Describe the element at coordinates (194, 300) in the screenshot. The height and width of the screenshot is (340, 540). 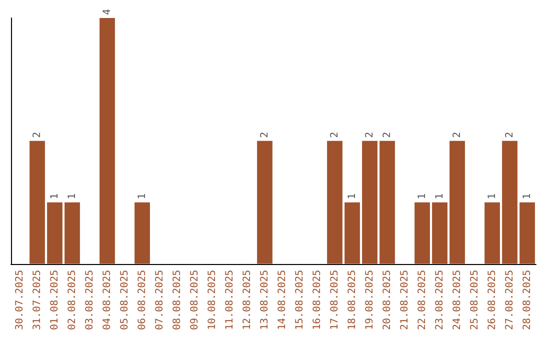
I see `x-tick-label: 09.08.2025` at that location.